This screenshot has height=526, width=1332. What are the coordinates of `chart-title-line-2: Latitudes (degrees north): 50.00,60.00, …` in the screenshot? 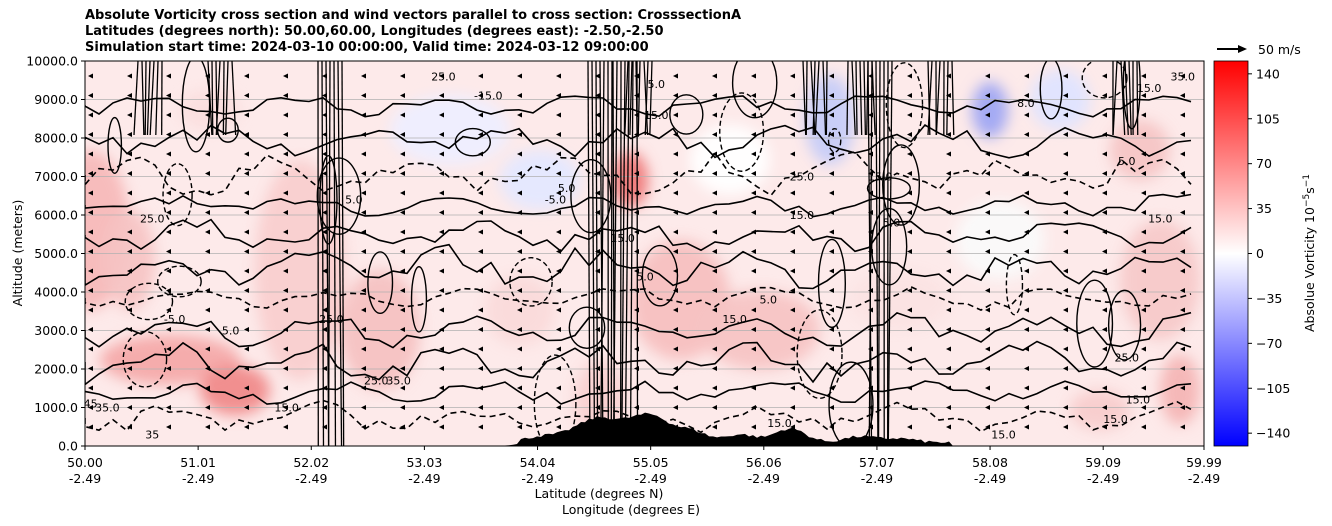 It's located at (374, 31).